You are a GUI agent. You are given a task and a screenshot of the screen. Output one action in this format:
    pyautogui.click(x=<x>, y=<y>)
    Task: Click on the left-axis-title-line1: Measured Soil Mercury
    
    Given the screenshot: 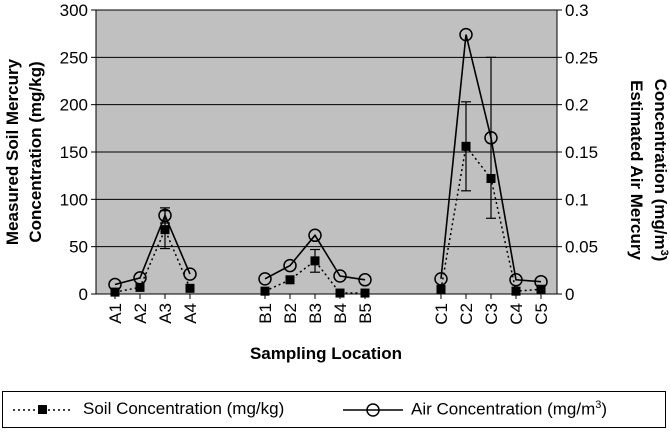 What is the action you would take?
    pyautogui.click(x=12, y=151)
    